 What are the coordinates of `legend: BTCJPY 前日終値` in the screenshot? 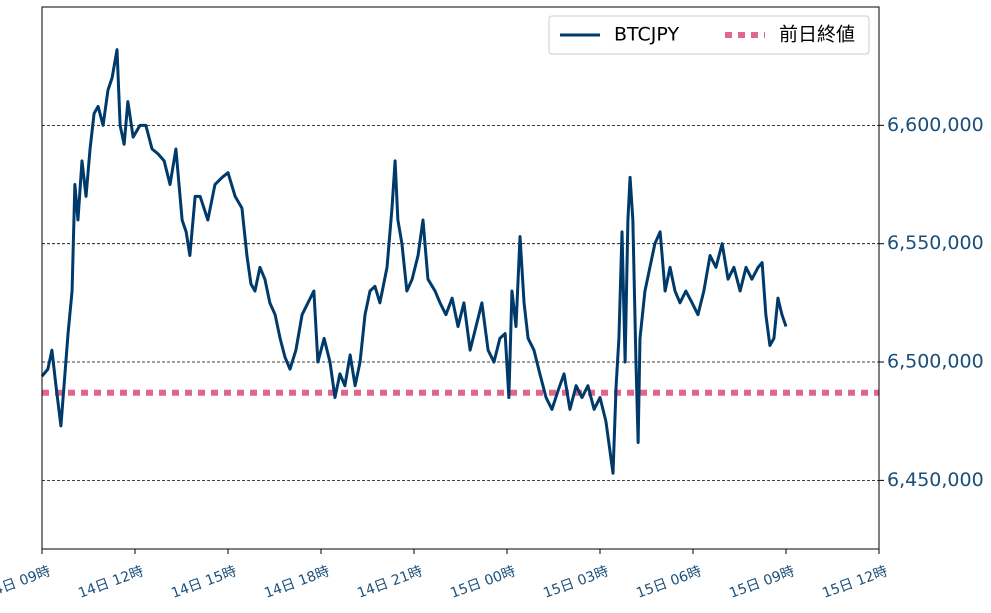 It's located at (709, 35).